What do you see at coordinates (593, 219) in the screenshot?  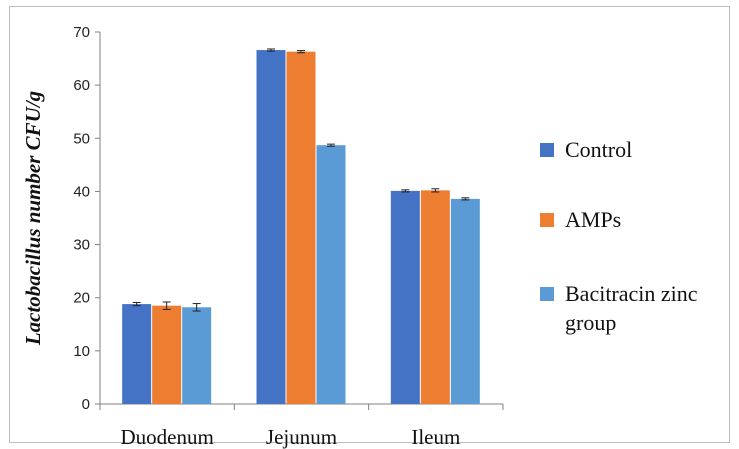 I see `legend-label: AMPs` at bounding box center [593, 219].